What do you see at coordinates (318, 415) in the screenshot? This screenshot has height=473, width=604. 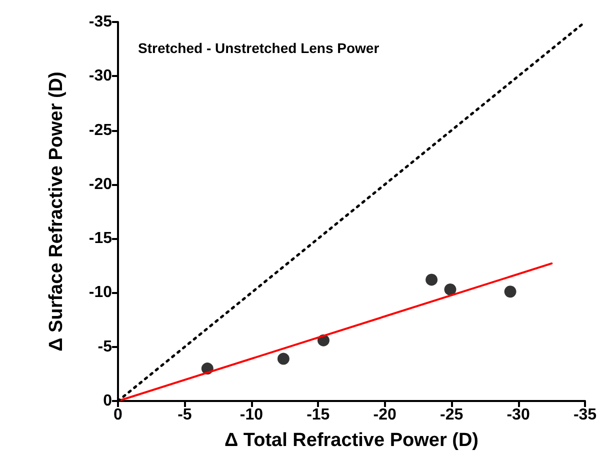 I see `x-tick-label: -15` at bounding box center [318, 415].